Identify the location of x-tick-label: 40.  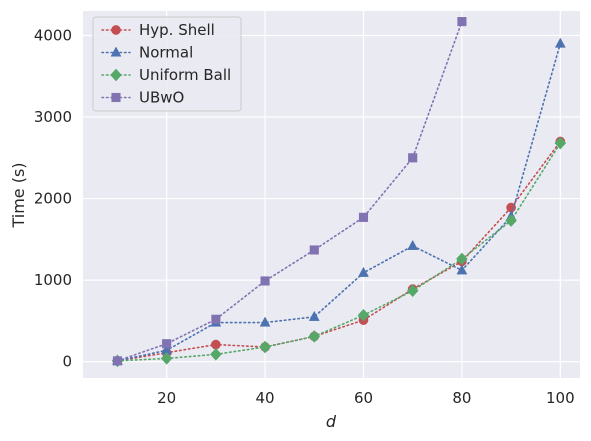
(265, 398).